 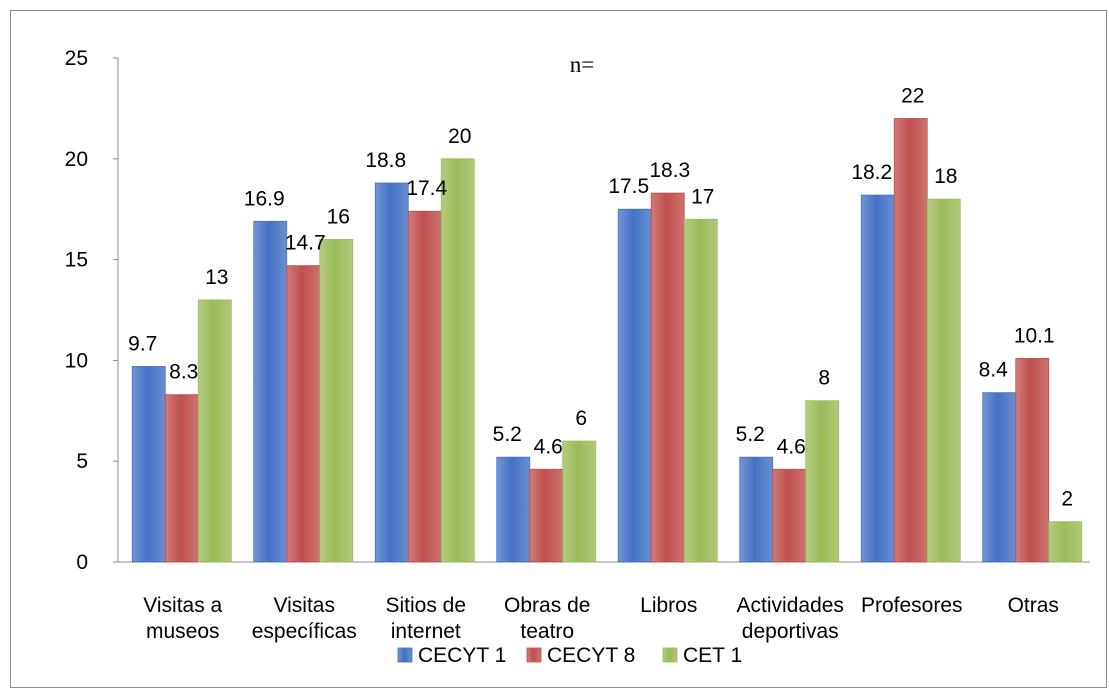 I want to click on data-label: 8.3, so click(x=183, y=372).